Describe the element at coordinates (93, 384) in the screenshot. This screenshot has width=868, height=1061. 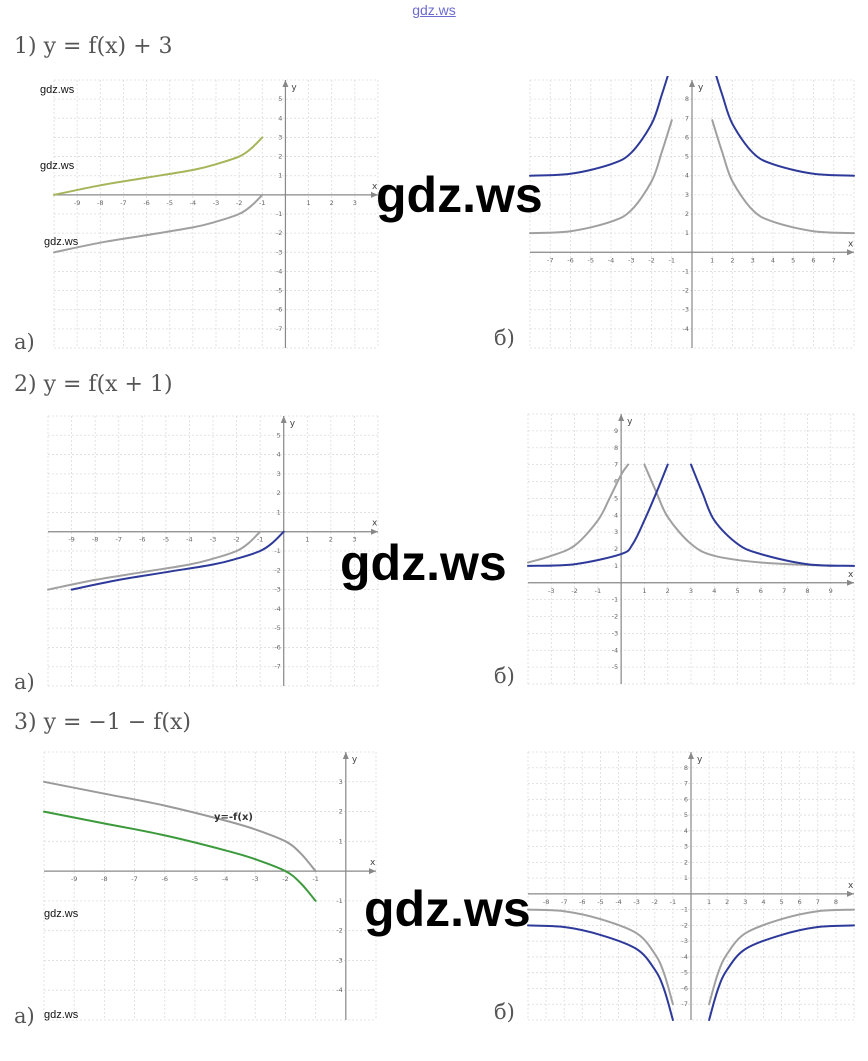
I see `section-2-heading: 2) y = f(x + 1)` at that location.